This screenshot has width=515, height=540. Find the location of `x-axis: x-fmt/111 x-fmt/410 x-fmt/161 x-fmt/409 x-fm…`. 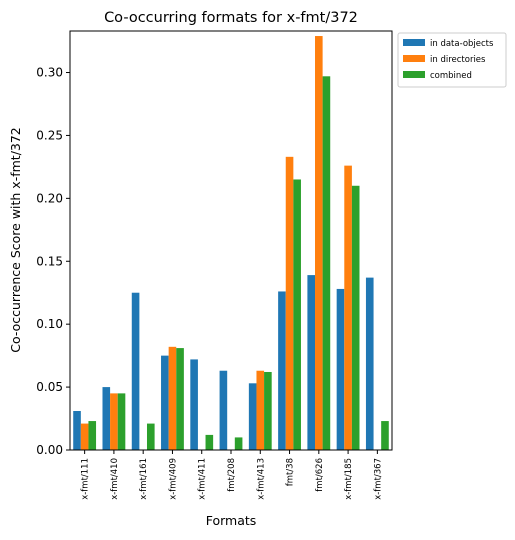

x-axis: x-fmt/111 x-fmt/410 x-fmt/161 x-fmt/409 x-fm… is located at coordinates (232, 475).